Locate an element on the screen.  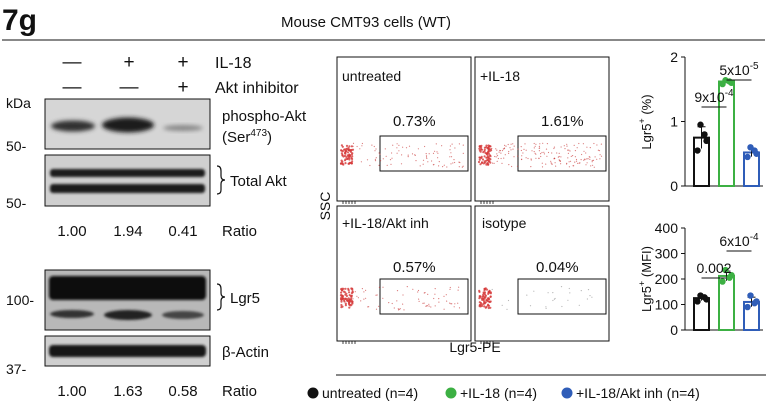
phospho-akt-label: phospho-Akt is located at coordinates (264, 116).